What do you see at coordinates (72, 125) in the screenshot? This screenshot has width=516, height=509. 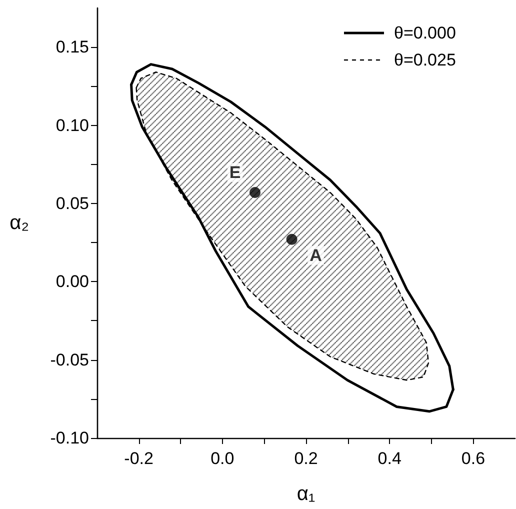 I see `y-tick-label: 0.10` at bounding box center [72, 125].